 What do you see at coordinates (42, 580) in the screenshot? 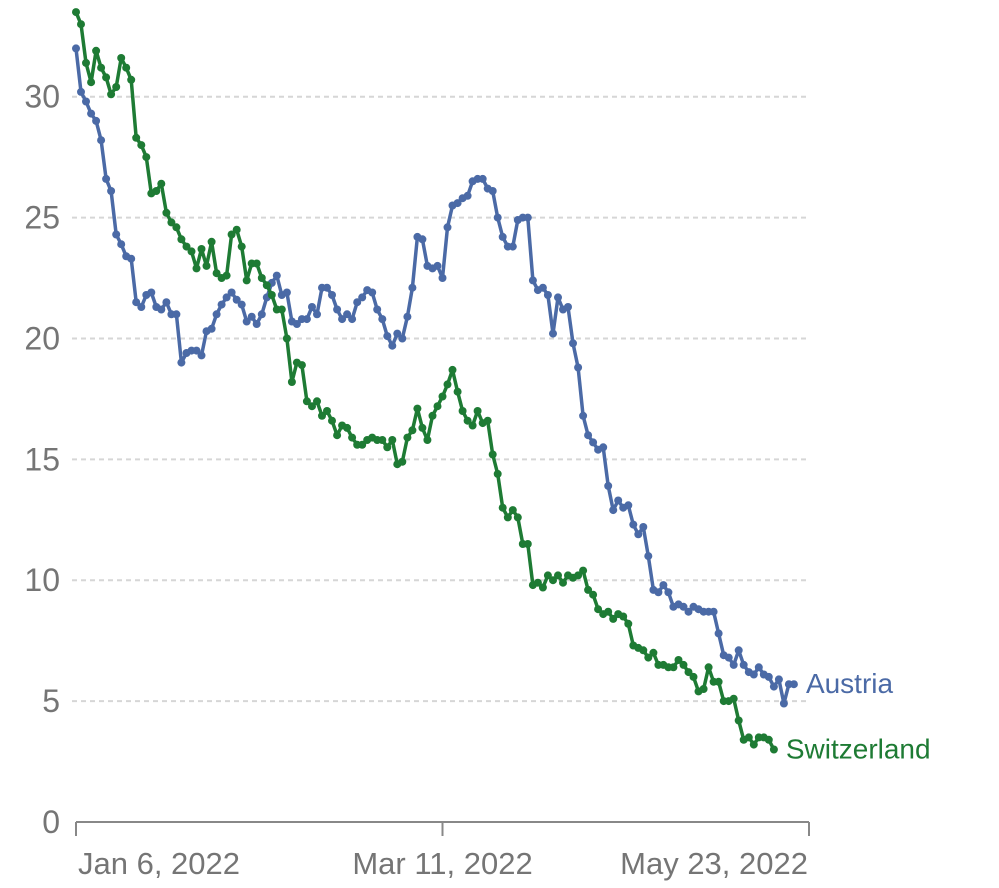
I see `y-tick-label: 10` at bounding box center [42, 580].